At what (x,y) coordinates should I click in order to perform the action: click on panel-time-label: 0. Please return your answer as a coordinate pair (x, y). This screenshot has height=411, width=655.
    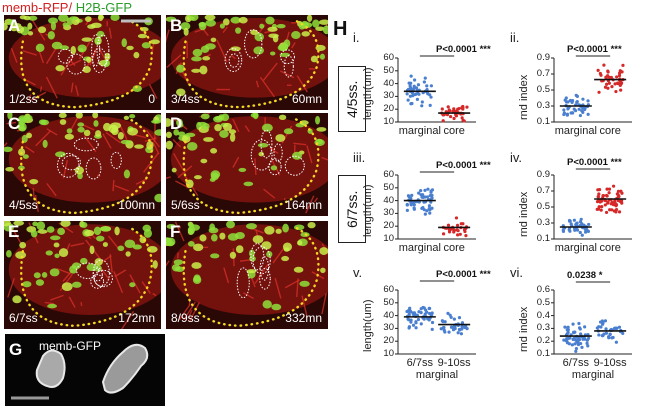
    Looking at the image, I should click on (151, 99).